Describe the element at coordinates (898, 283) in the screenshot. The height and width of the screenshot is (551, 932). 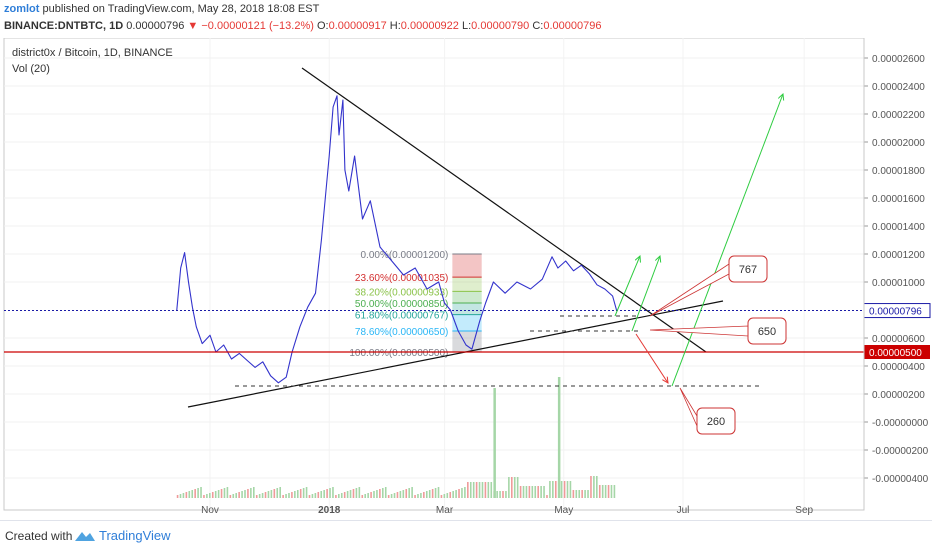
I see `y-tick-label: 0.00001000` at that location.